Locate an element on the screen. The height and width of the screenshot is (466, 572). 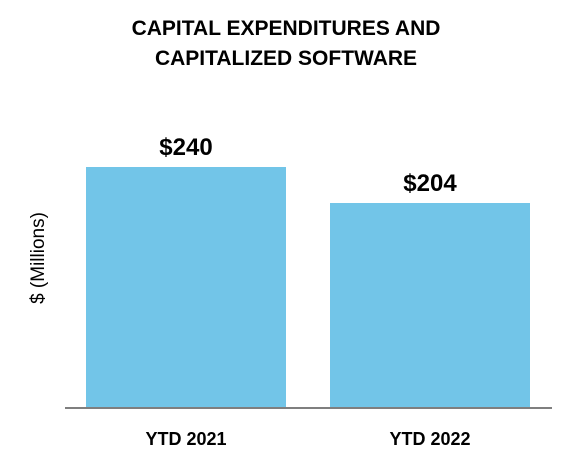
data-label-1: $240 is located at coordinates (185, 147).